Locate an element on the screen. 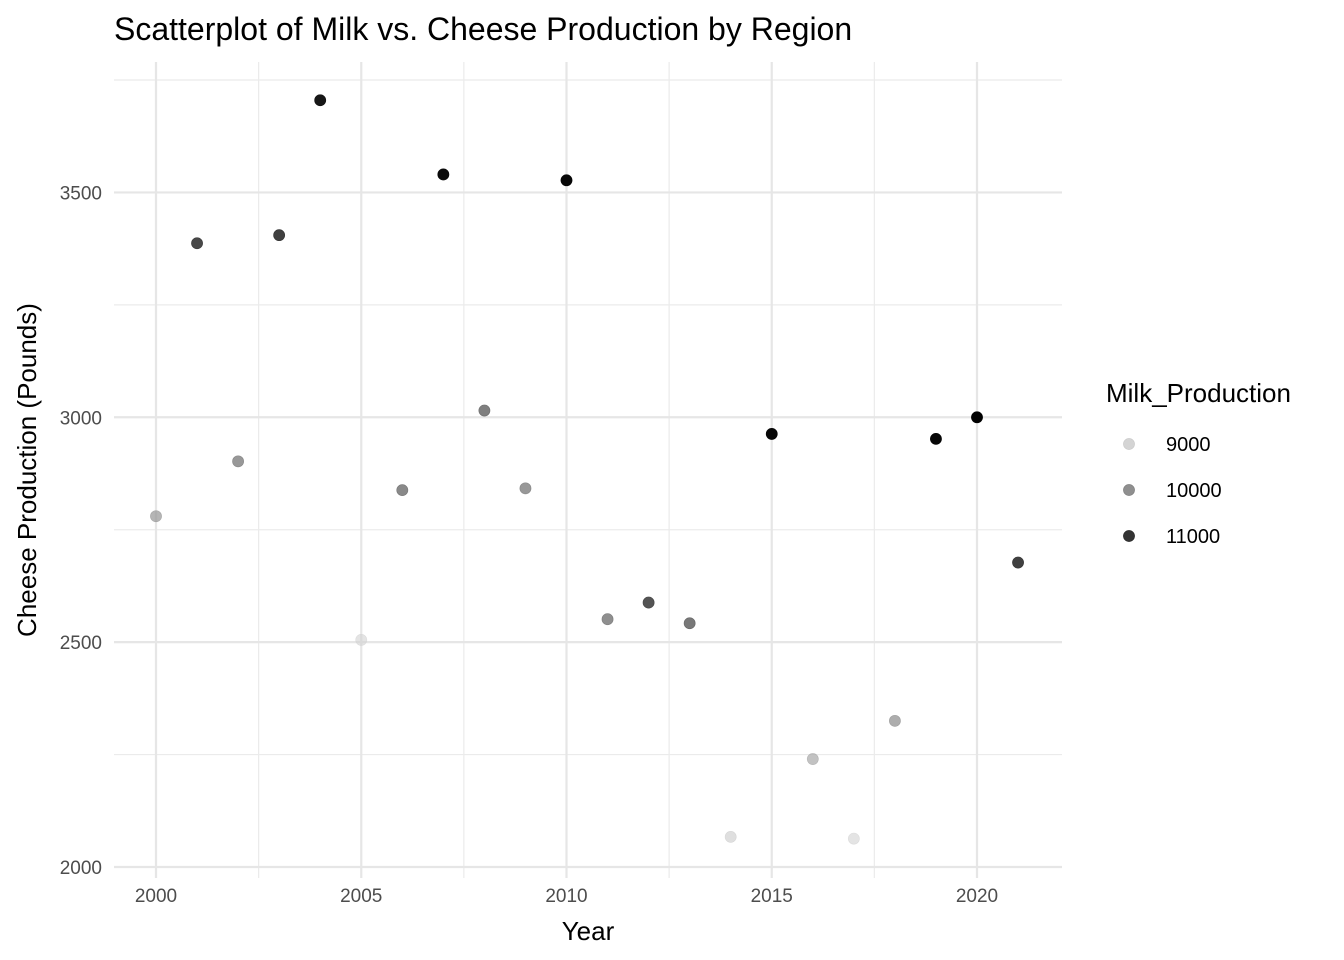 Image resolution: width=1344 pixels, height=960 pixels. legend-entries: 9000 10000 11000 is located at coordinates (1172, 491).